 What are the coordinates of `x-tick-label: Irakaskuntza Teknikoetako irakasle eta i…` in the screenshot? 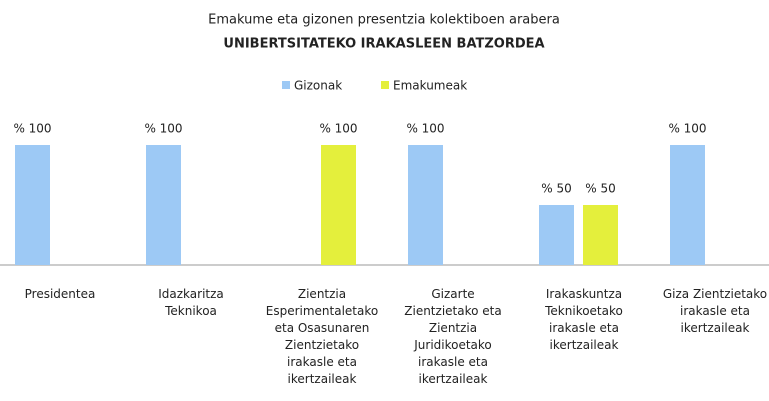 It's located at (584, 319).